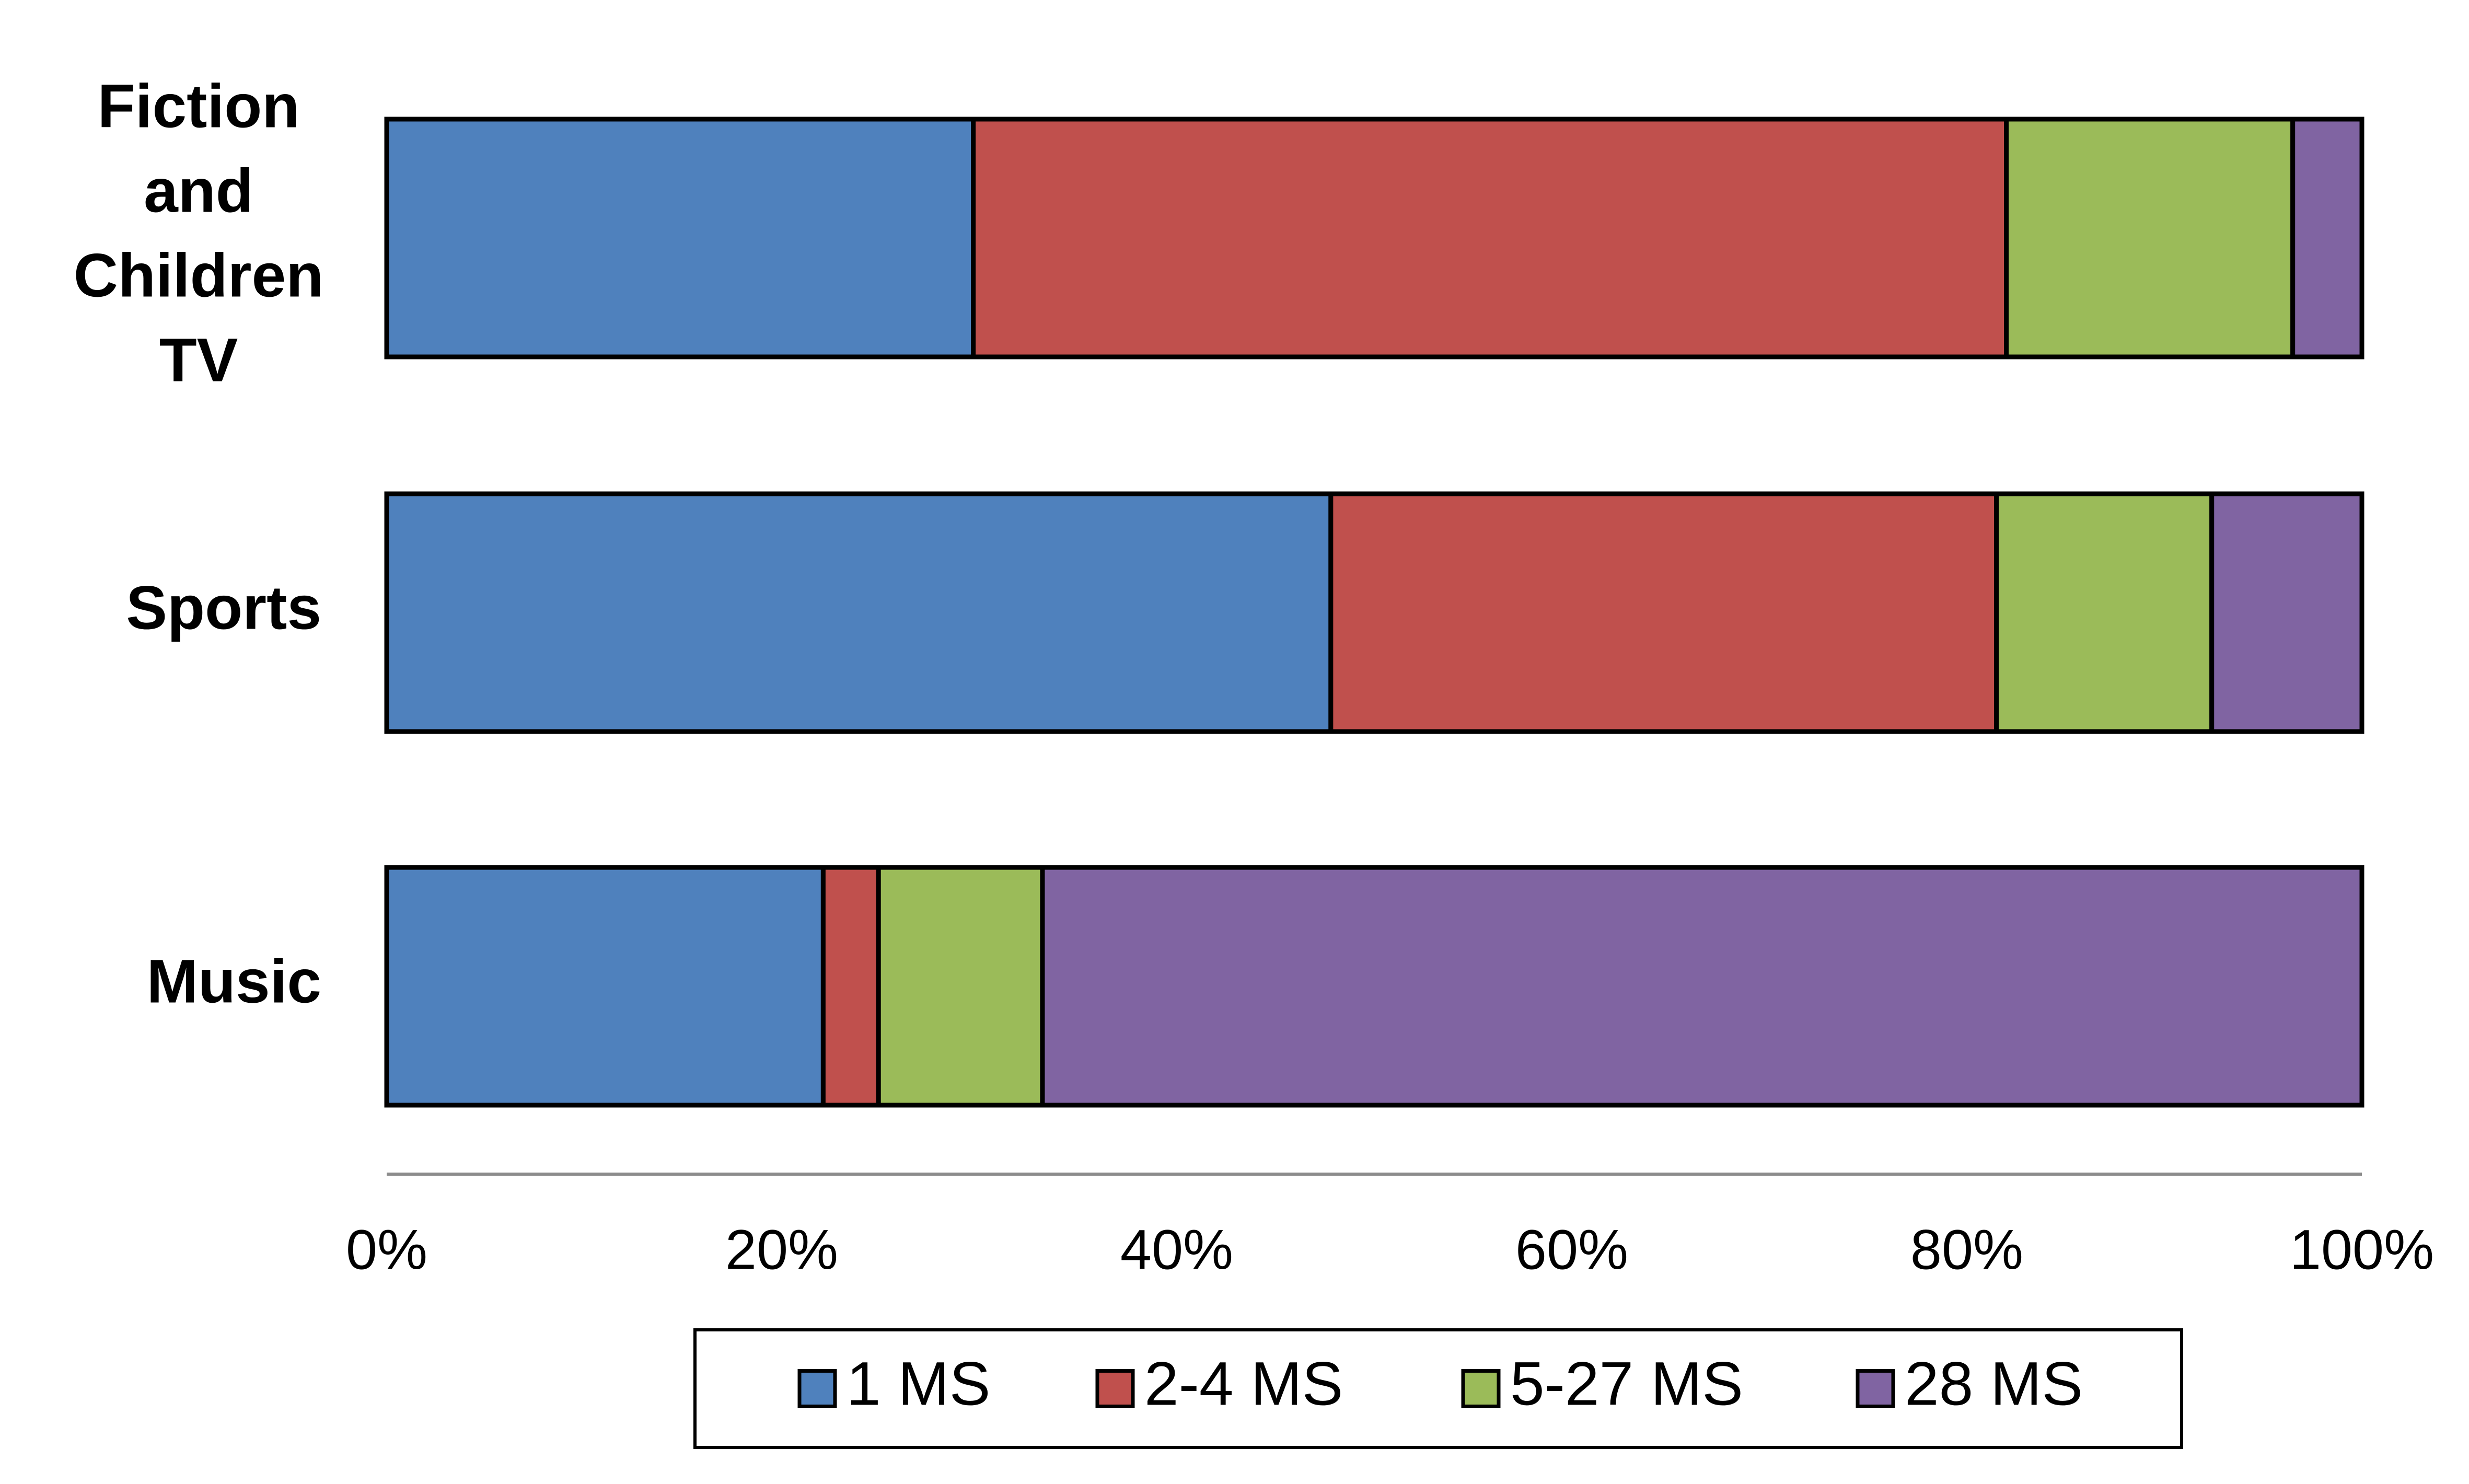 Image resolution: width=2469 pixels, height=1484 pixels. Describe the element at coordinates (817, 1388) in the screenshot. I see `legend-swatch-1-ms` at that location.